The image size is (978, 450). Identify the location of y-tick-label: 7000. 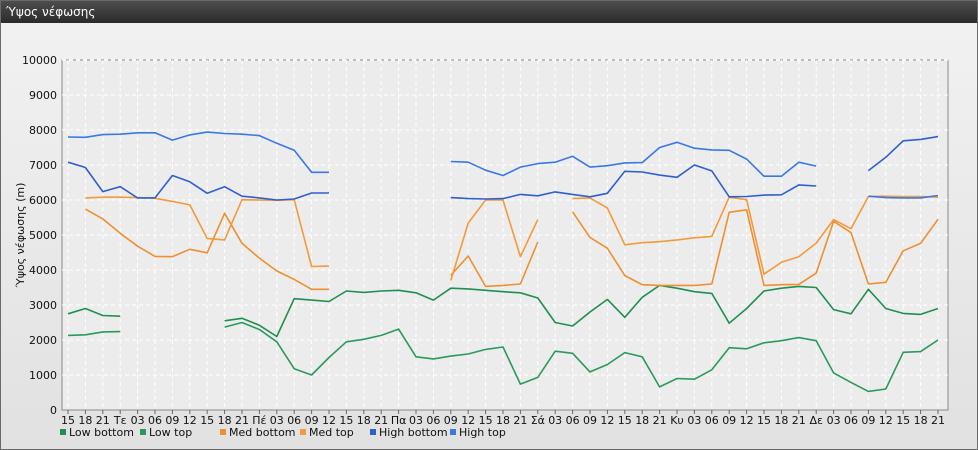
(43, 165).